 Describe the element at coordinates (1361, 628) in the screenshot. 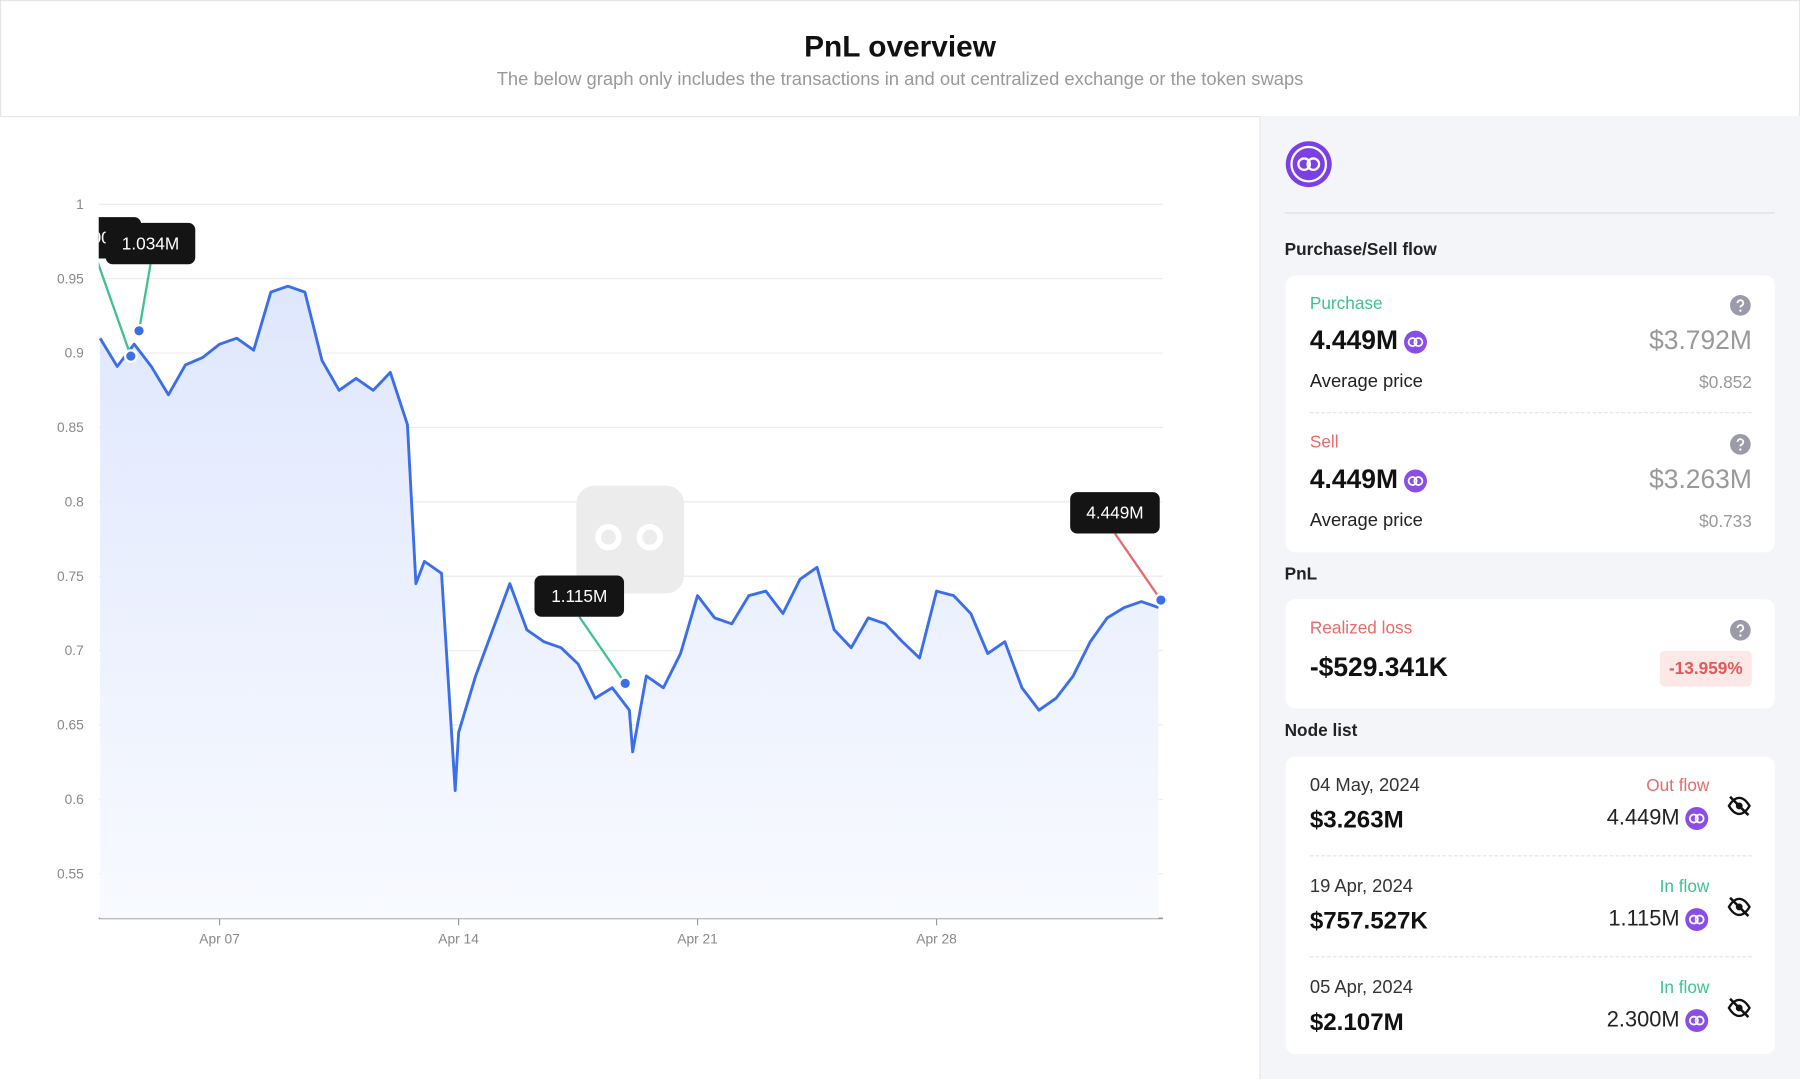

I see `label: Realized loss` at that location.